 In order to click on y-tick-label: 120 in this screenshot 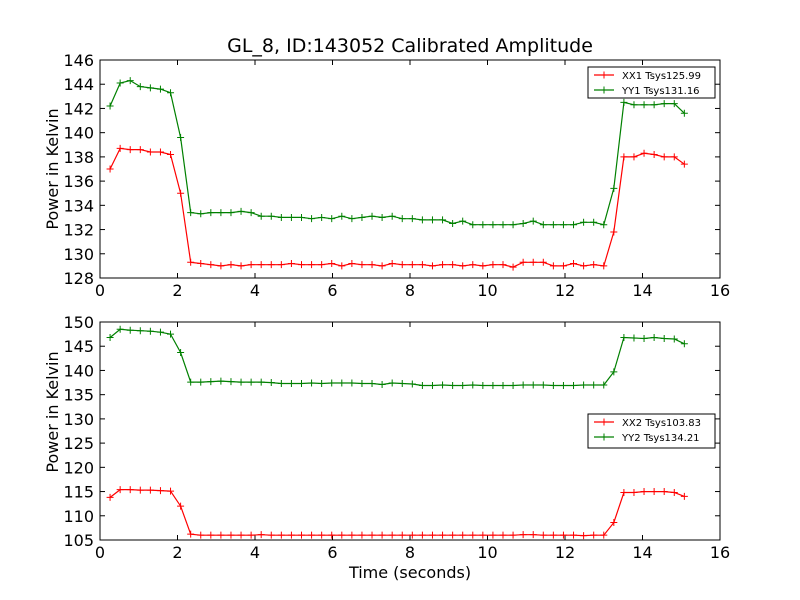, I will do `click(78, 467)`.